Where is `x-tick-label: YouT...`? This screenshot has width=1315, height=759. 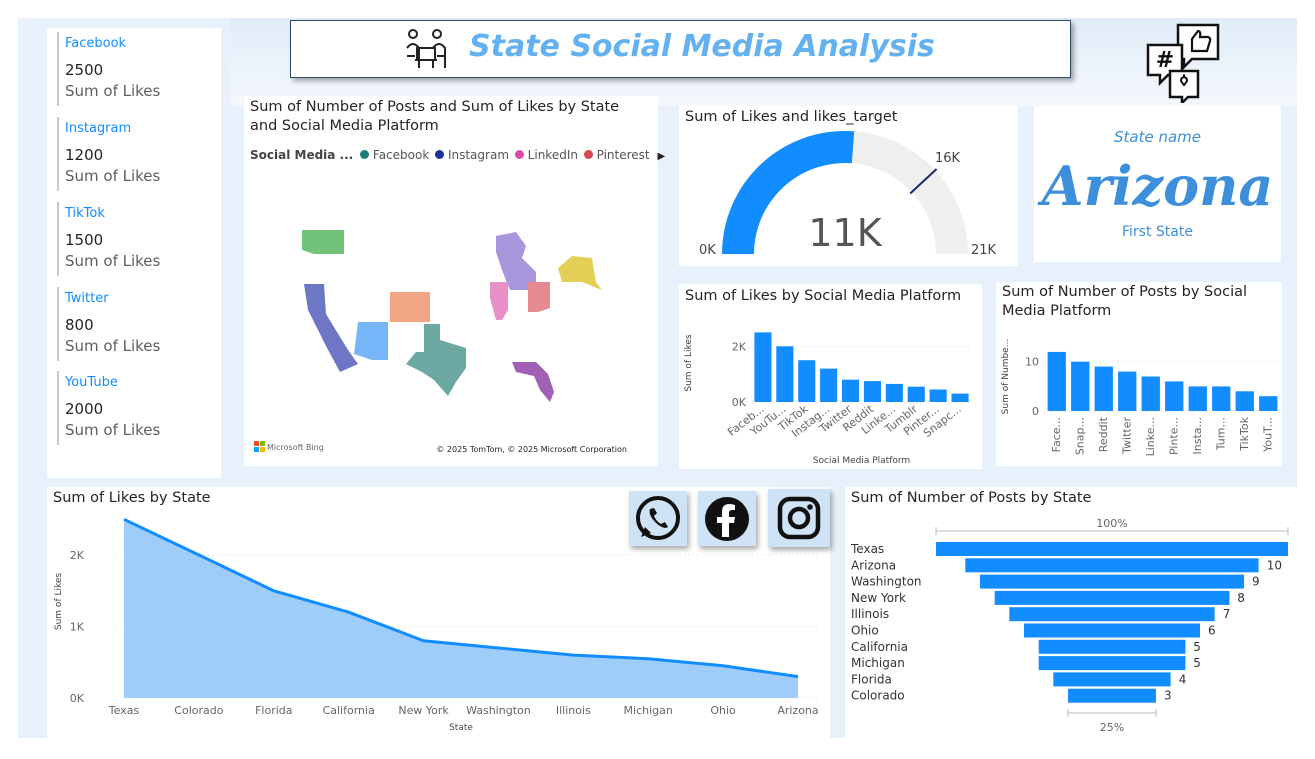
x-tick-label: YouT... is located at coordinates (1267, 435).